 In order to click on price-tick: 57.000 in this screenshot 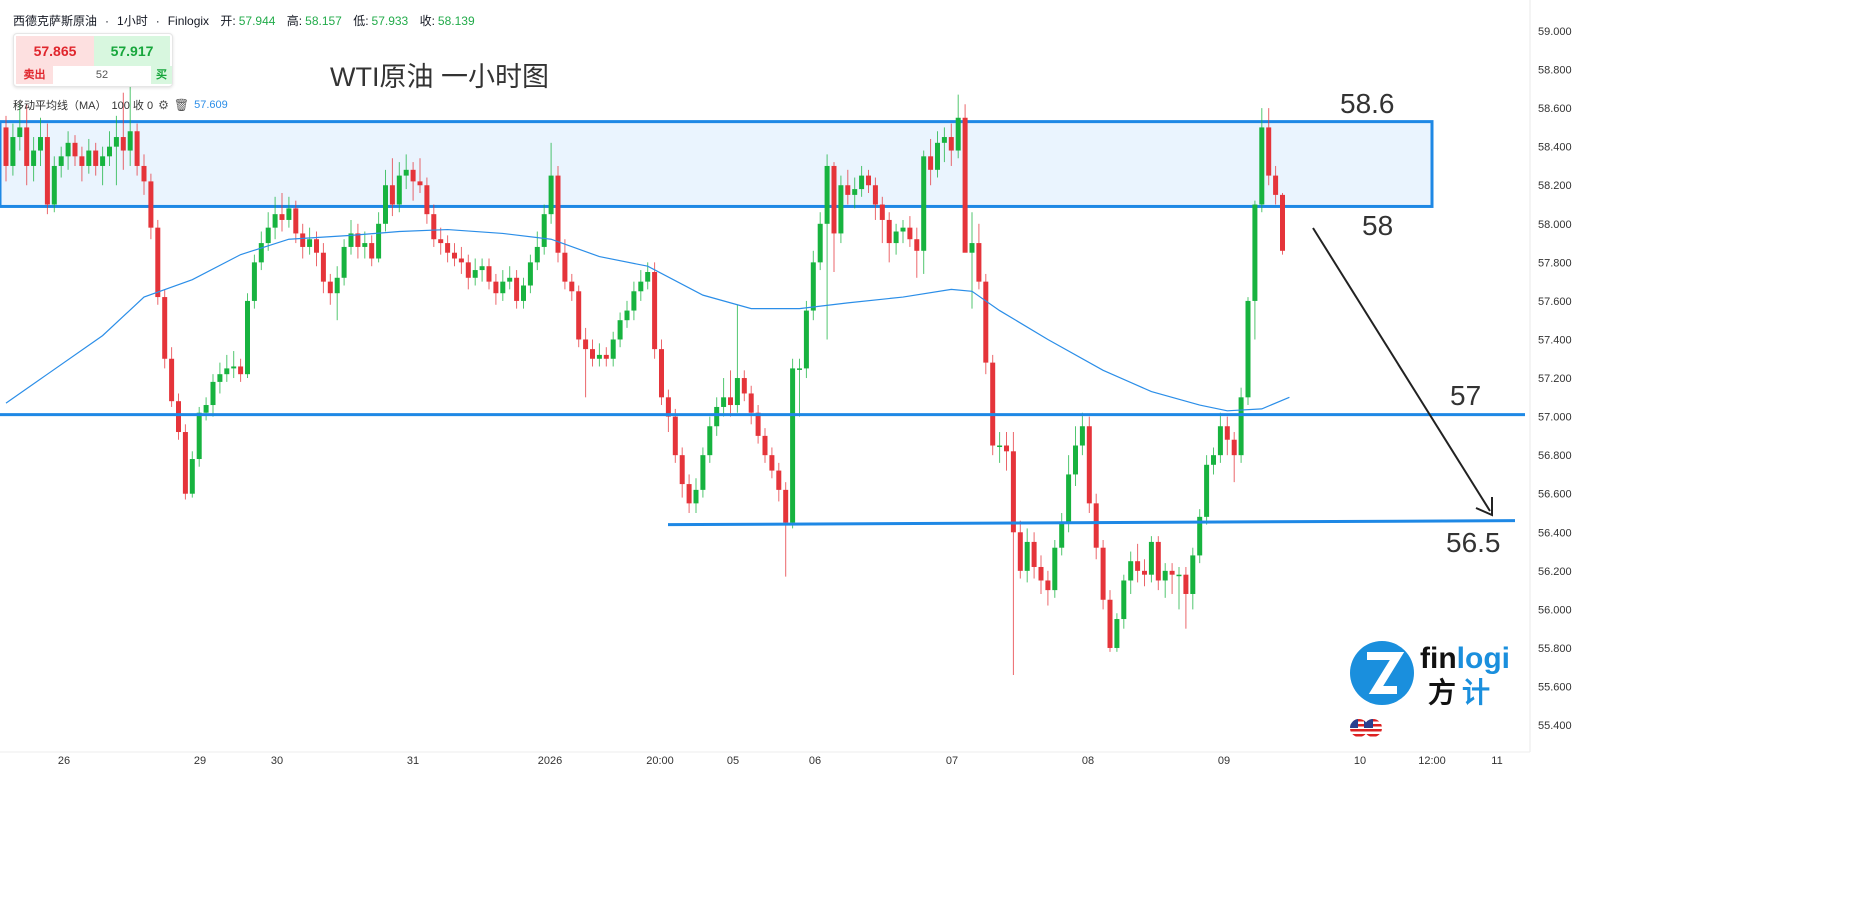, I will do `click(1555, 418)`.